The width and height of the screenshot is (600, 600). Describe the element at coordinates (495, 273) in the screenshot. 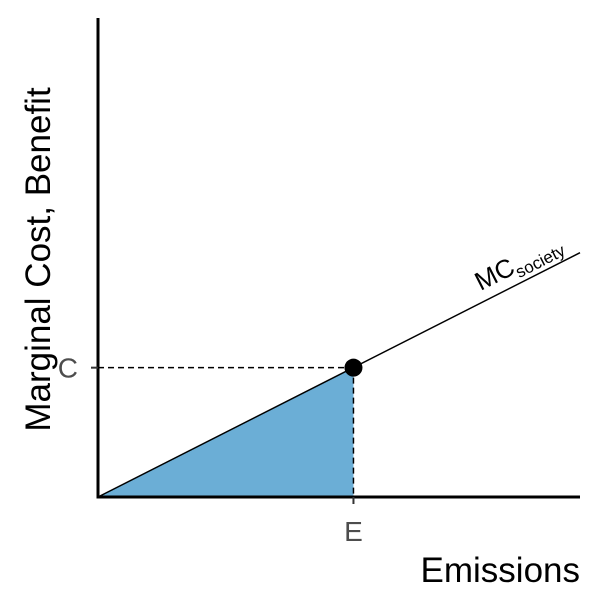

I see `series-label-main: MC` at that location.